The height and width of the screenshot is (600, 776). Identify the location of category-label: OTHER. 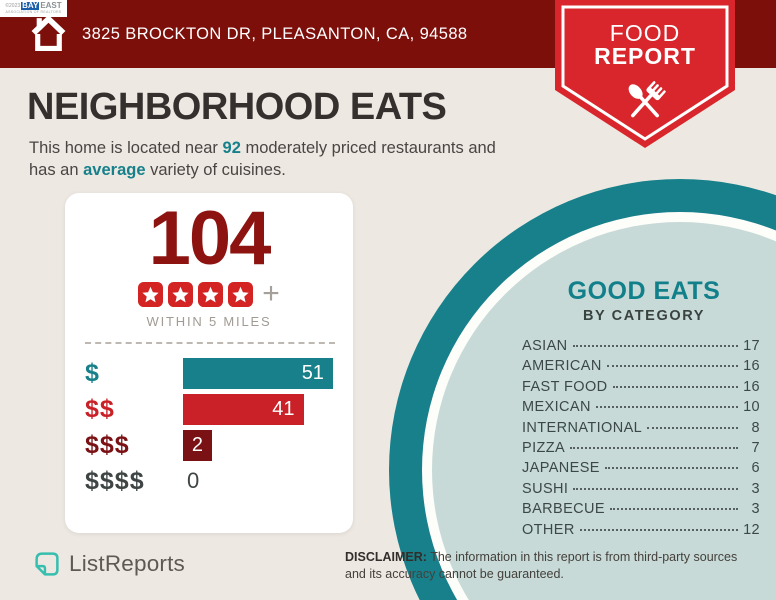
(548, 529).